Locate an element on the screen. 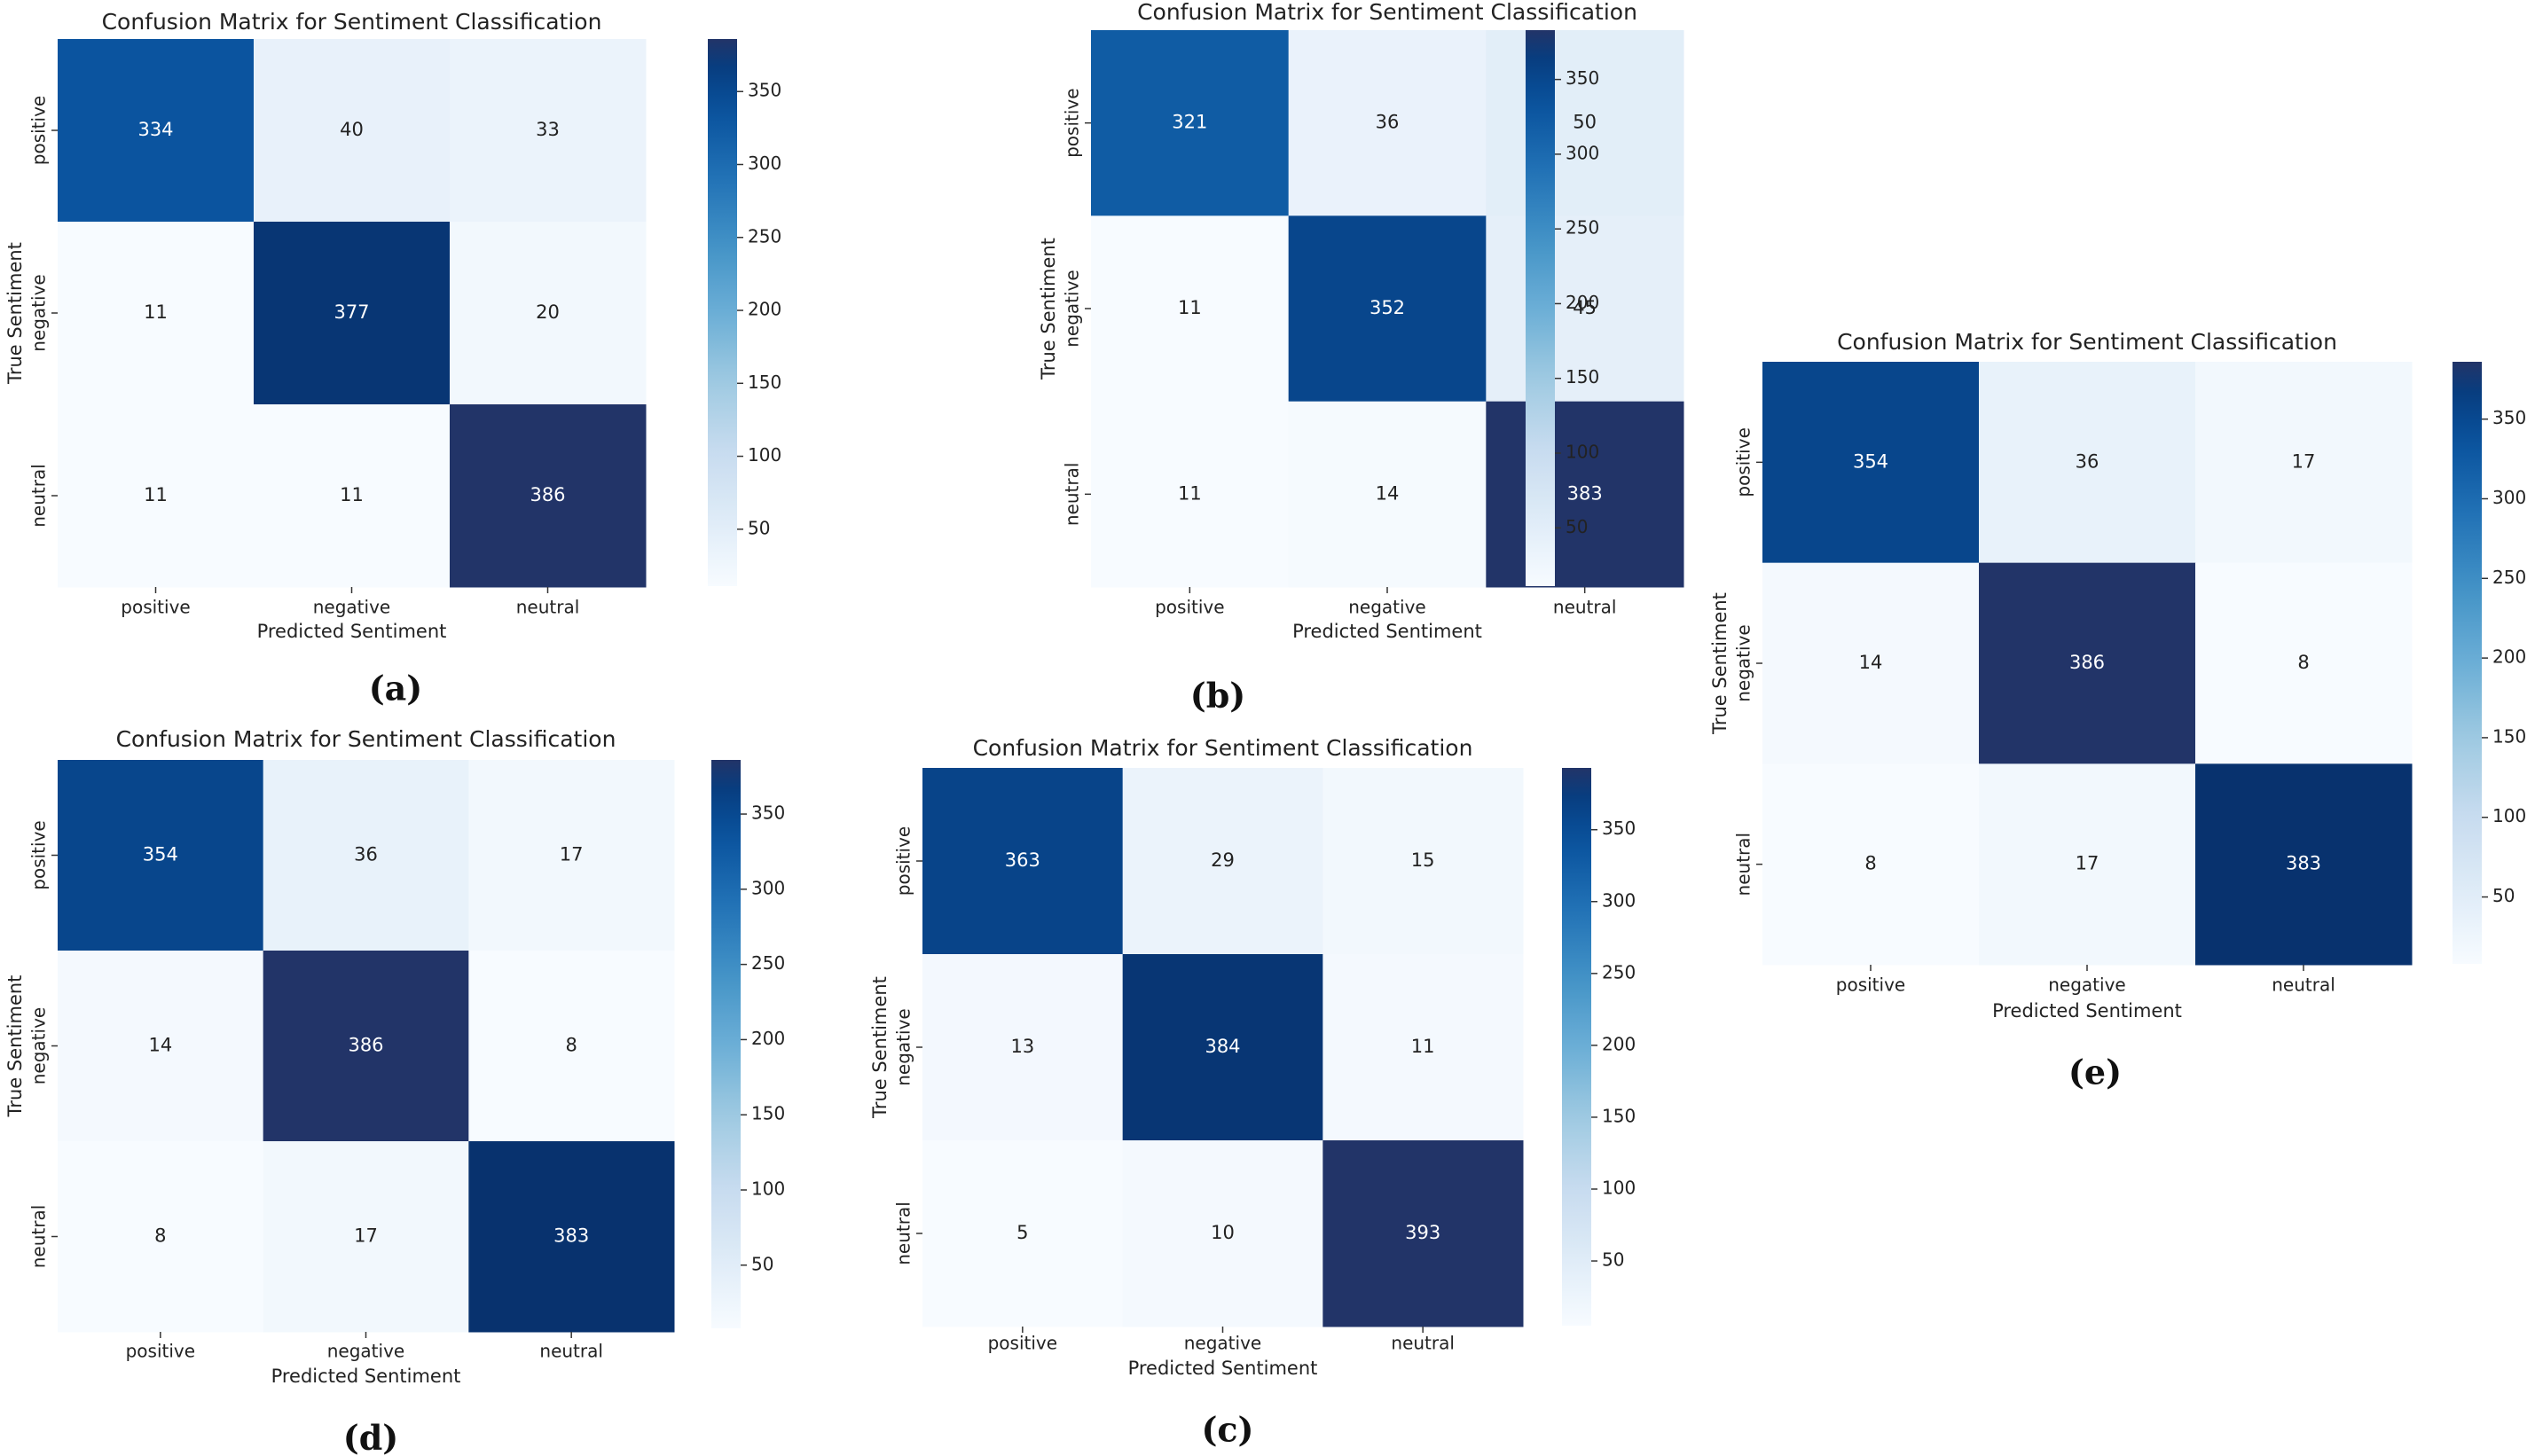 The image size is (2535, 1456). heatmap-cells: 334 40 33 11 377 20 11 11 386 is located at coordinates (352, 313).